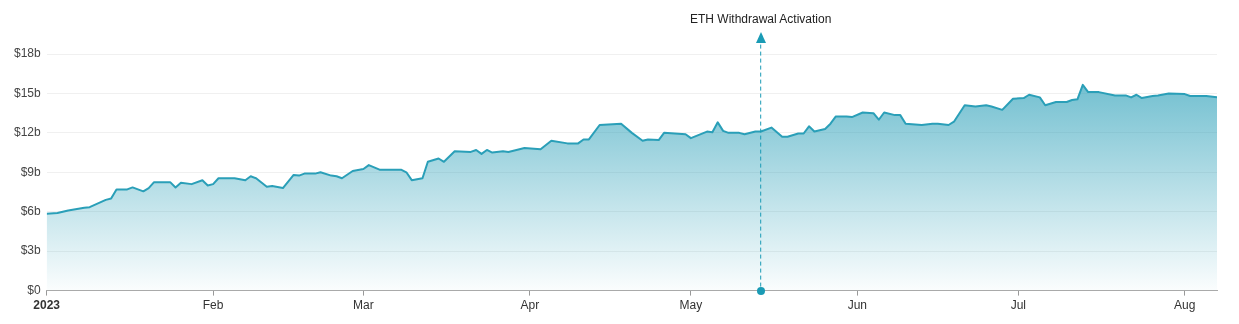  Describe the element at coordinates (27, 132) in the screenshot. I see `y-tick-label: $12b` at that location.